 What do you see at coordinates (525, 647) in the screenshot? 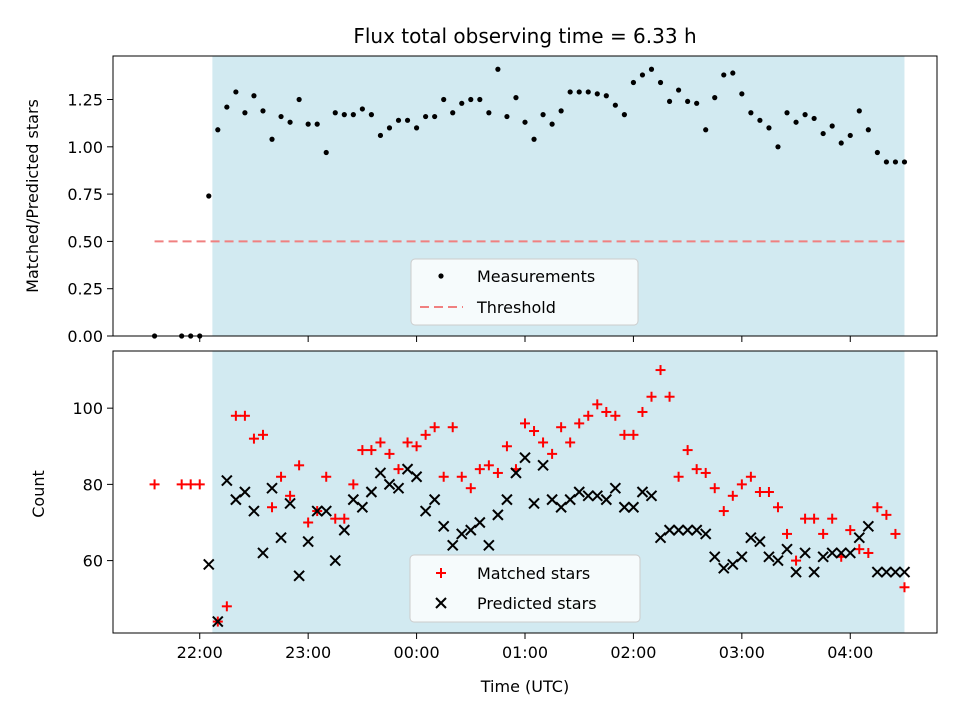
I see `bottom-x-axis: 22:00 23:00 00:00 01:00 02:00 03:00 04:00` at bounding box center [525, 647].